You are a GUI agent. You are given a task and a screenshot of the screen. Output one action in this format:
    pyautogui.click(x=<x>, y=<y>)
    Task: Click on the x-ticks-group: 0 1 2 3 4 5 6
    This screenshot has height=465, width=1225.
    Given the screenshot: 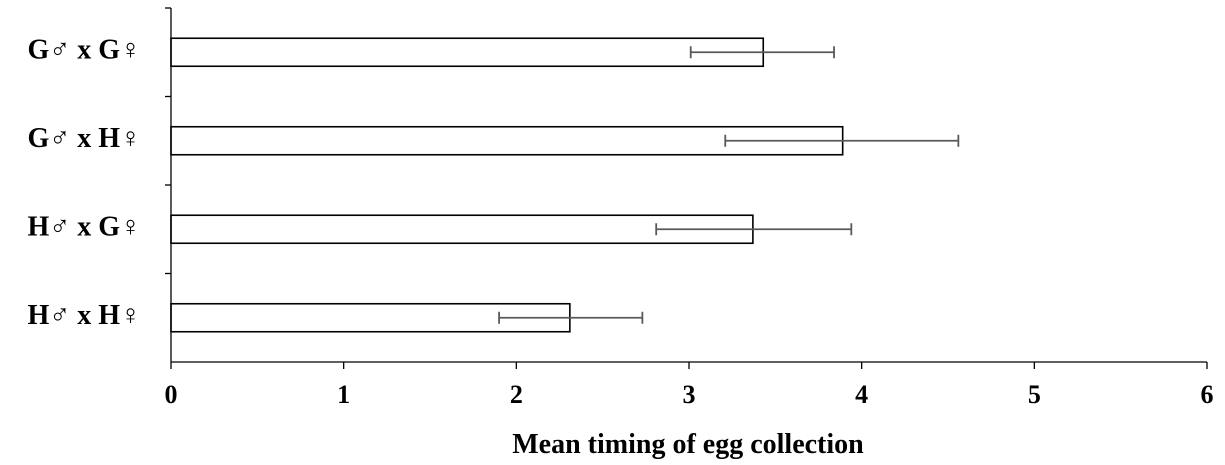 What is the action you would take?
    pyautogui.click(x=689, y=385)
    